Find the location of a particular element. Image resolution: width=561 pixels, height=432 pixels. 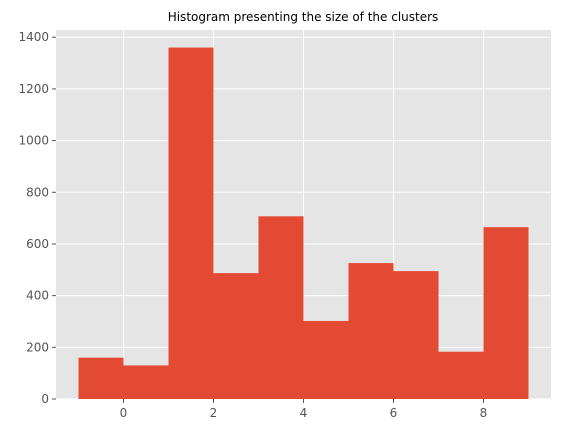

x-tick-label: 0 is located at coordinates (124, 413).